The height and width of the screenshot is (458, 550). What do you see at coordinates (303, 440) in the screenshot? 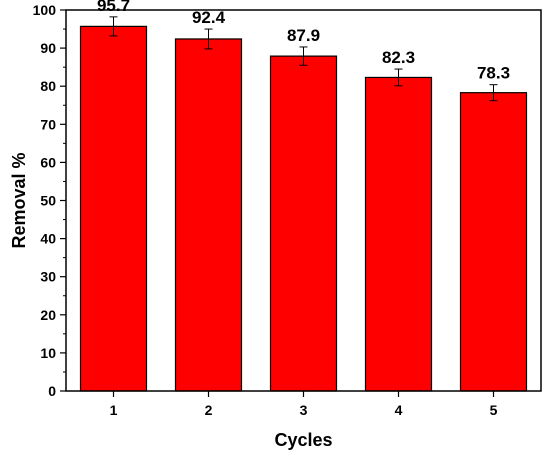
I see `x-axis-title: Cycles` at bounding box center [303, 440].